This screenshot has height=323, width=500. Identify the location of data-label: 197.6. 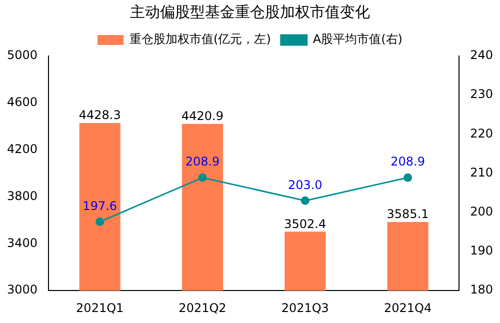
(100, 205).